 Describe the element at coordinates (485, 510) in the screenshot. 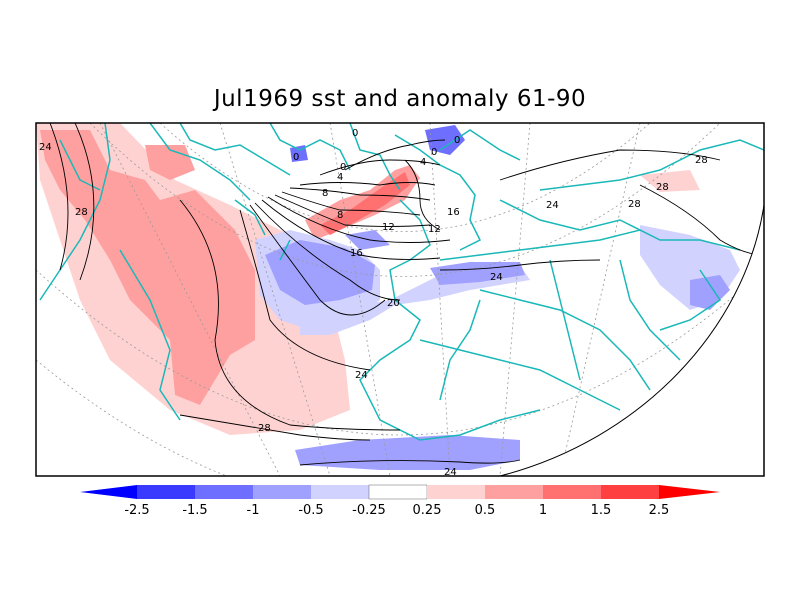

I see `colorbar-tick: 0.5` at that location.